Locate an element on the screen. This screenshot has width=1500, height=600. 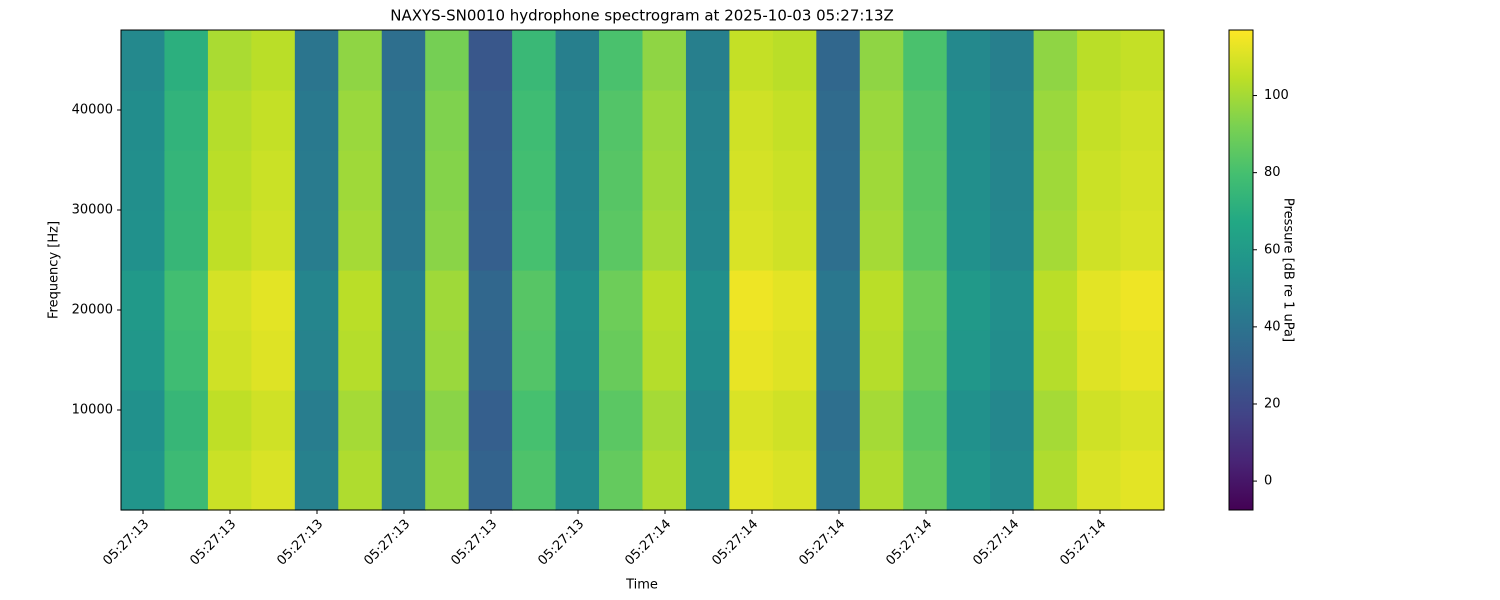
x-tick-label: 05:27:13 is located at coordinates (300, 543).